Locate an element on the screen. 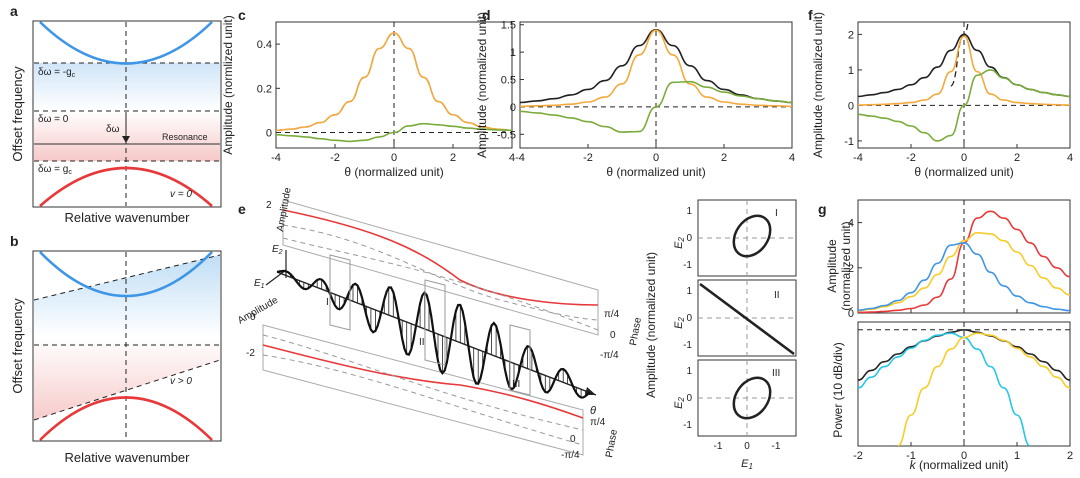 The height and width of the screenshot is (478, 1080). ylabel-c: Amplitude (normlized unit) is located at coordinates (228, 84).